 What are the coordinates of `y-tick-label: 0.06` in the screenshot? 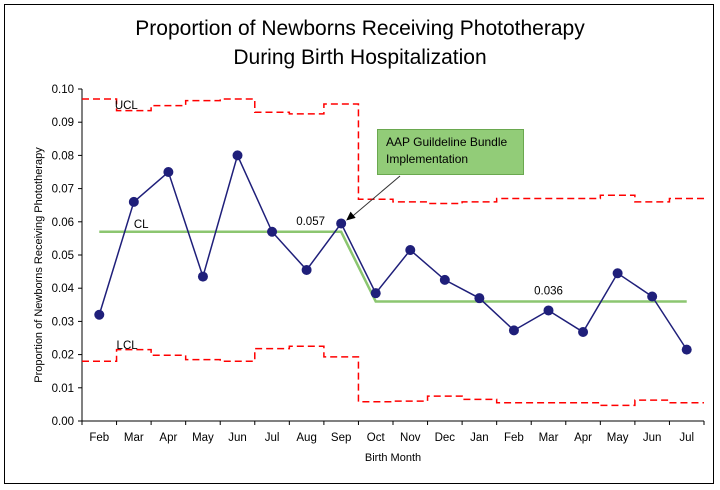 It's located at (63, 223).